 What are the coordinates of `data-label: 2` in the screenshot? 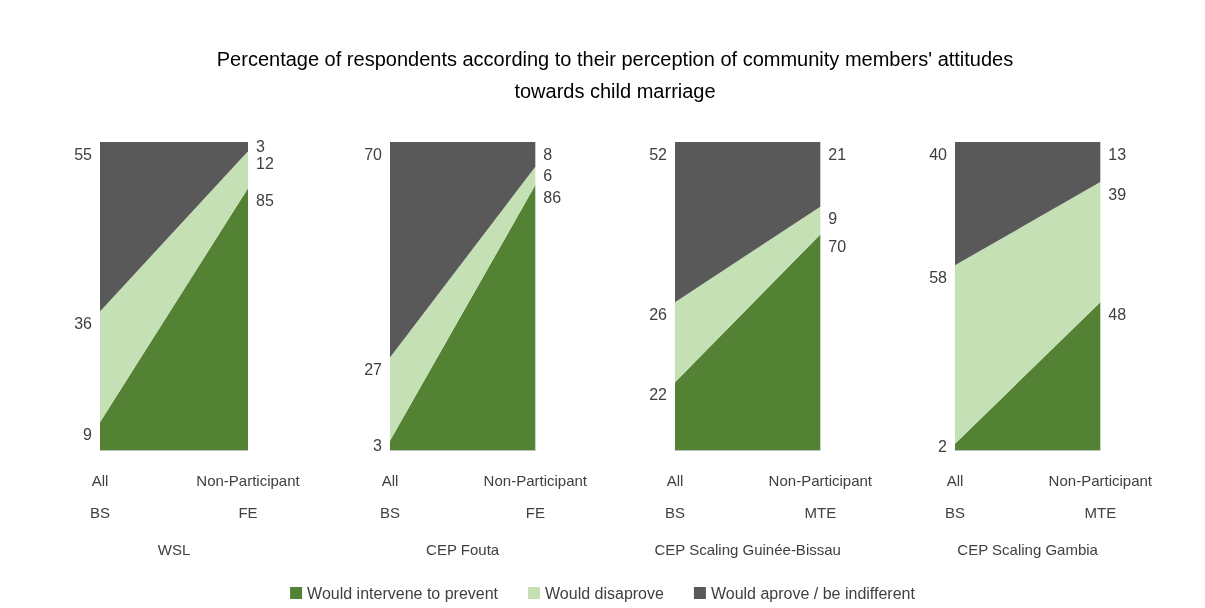 It's located at (943, 447).